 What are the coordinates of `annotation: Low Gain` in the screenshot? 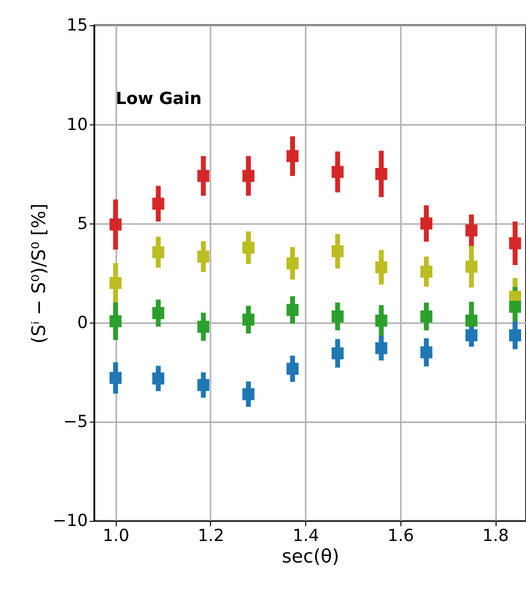 It's located at (159, 98).